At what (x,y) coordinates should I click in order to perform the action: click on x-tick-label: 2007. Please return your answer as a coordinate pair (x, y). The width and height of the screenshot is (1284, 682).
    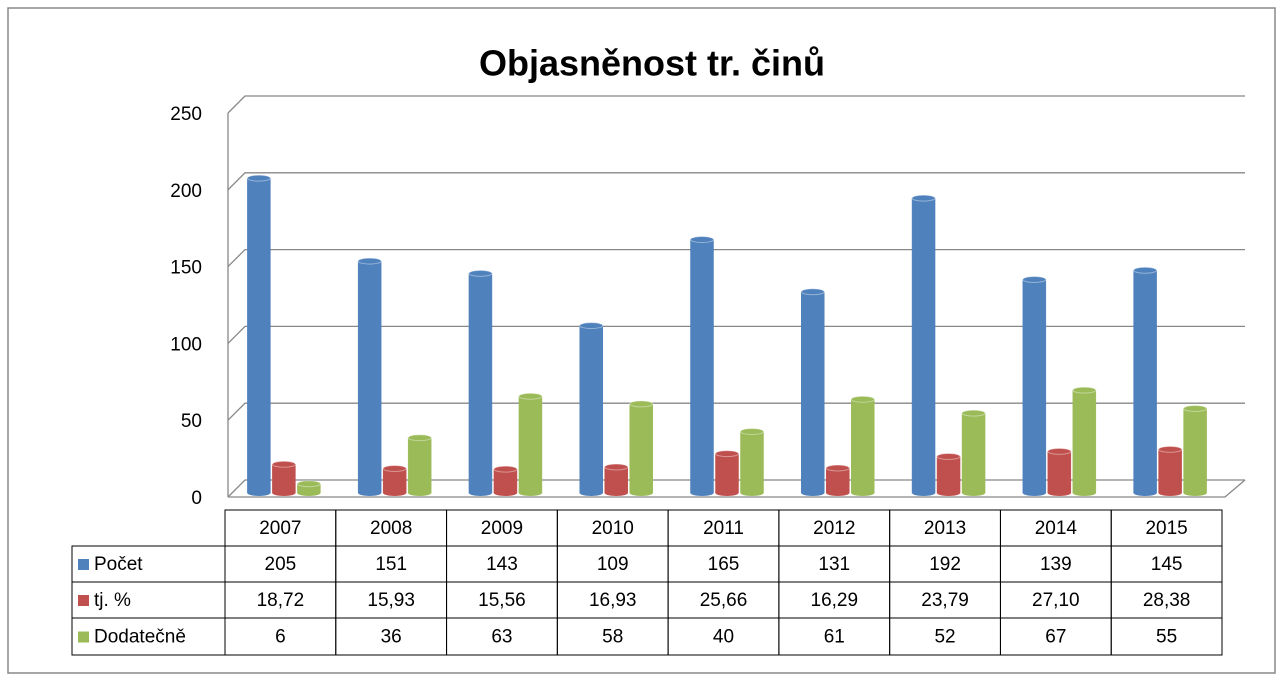
    Looking at the image, I should click on (280, 528).